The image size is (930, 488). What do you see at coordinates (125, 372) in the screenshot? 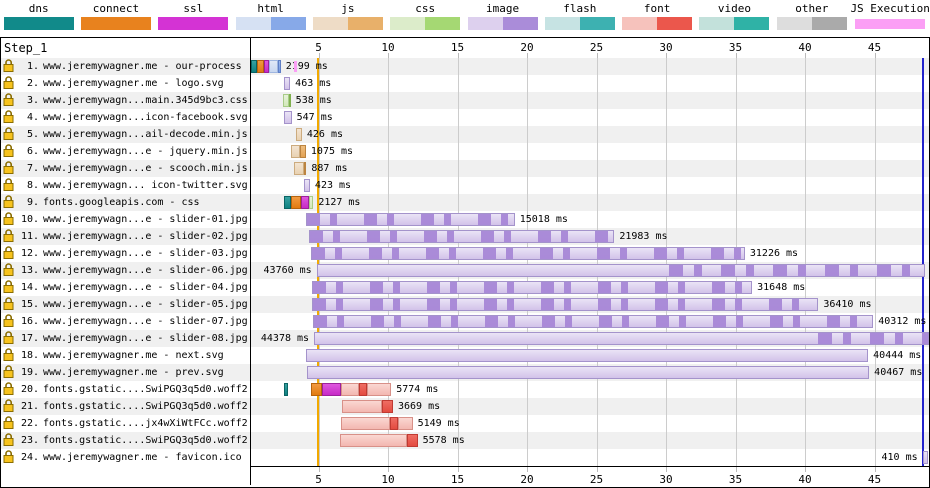
I see `request-row-label: 19. www.jeremywagner.me - prev.svg` at bounding box center [125, 372].